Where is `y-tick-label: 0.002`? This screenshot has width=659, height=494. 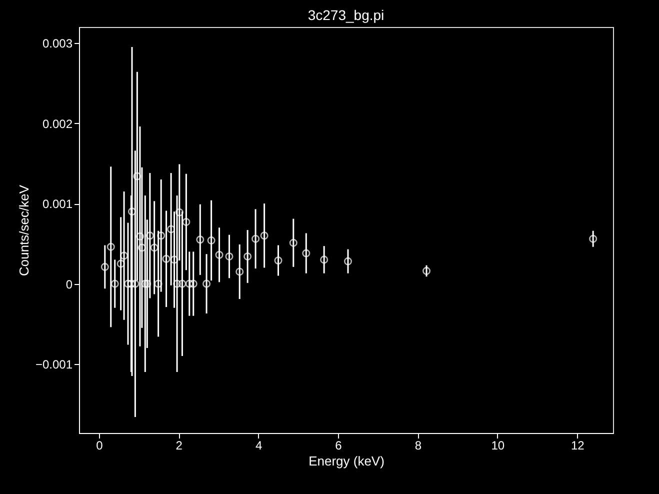
y-tick-label: 0.002 is located at coordinates (57, 123).